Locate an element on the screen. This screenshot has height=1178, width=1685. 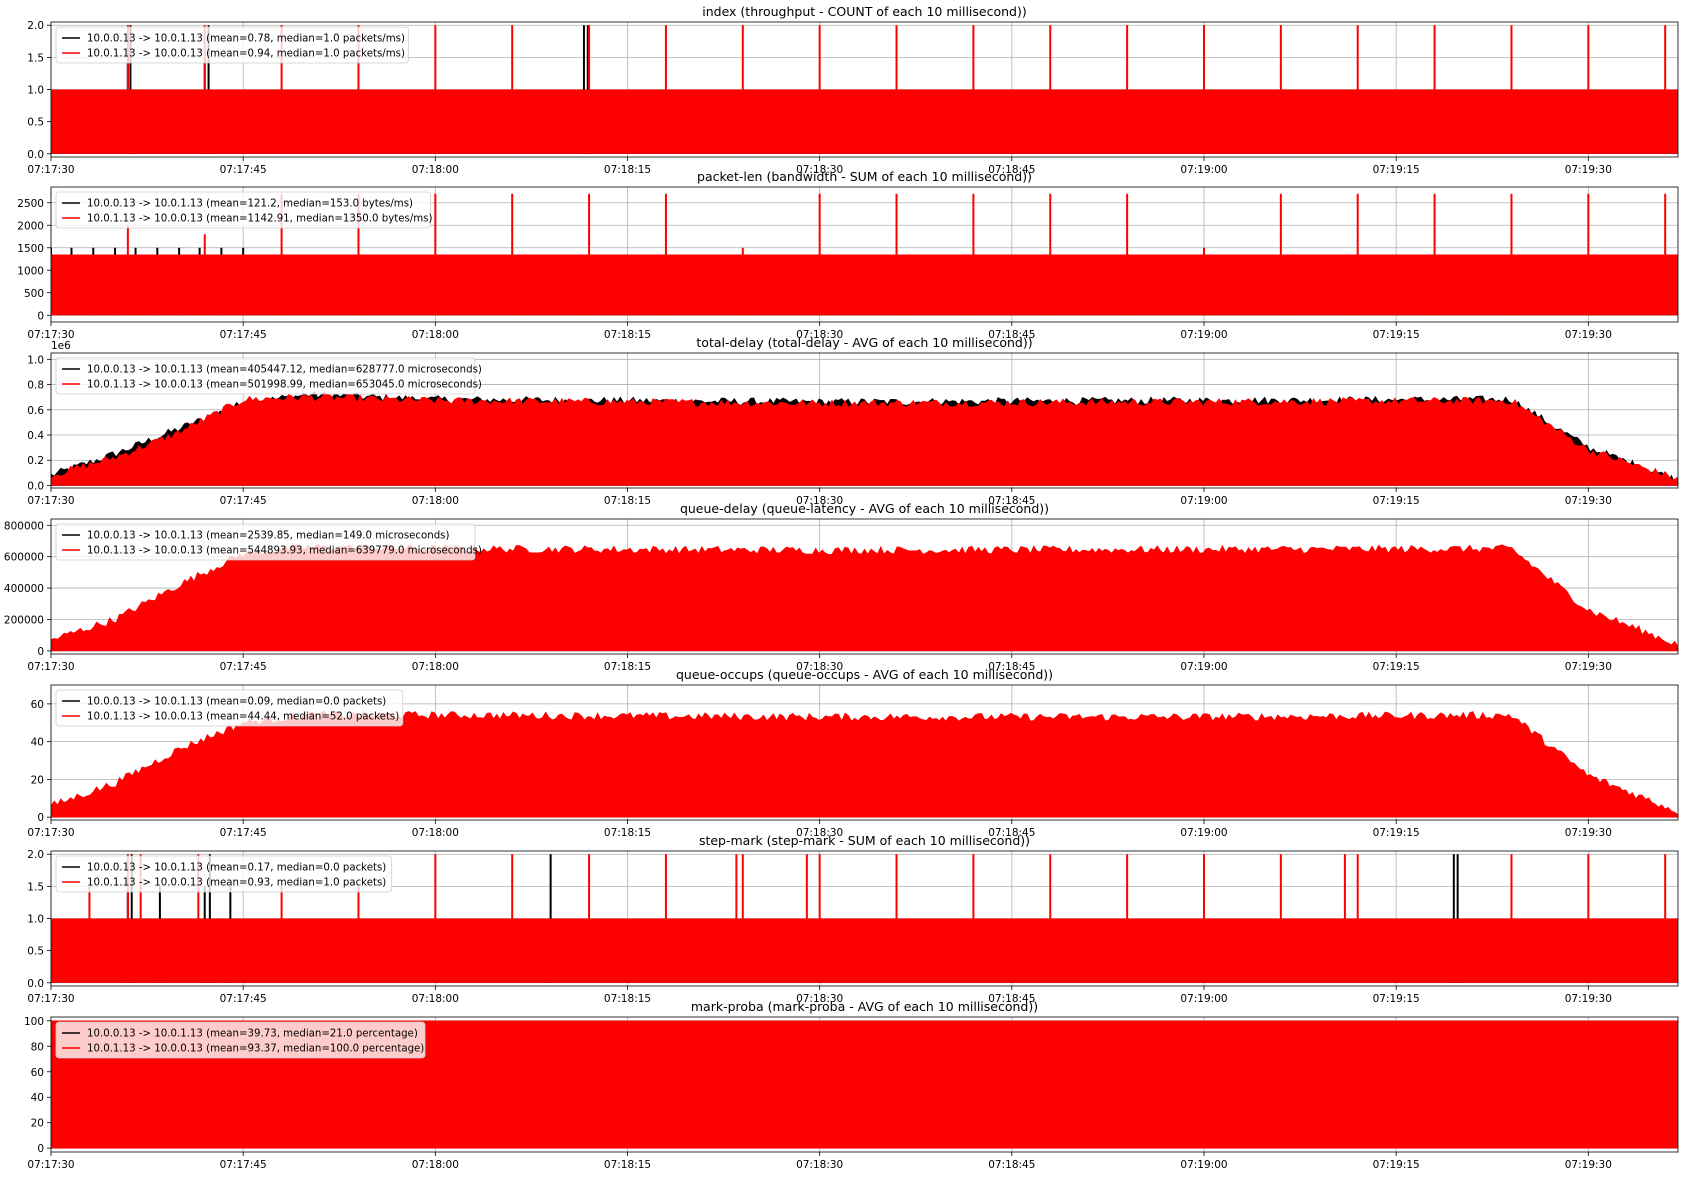
y-tick-label: 400000 is located at coordinates (24, 589).